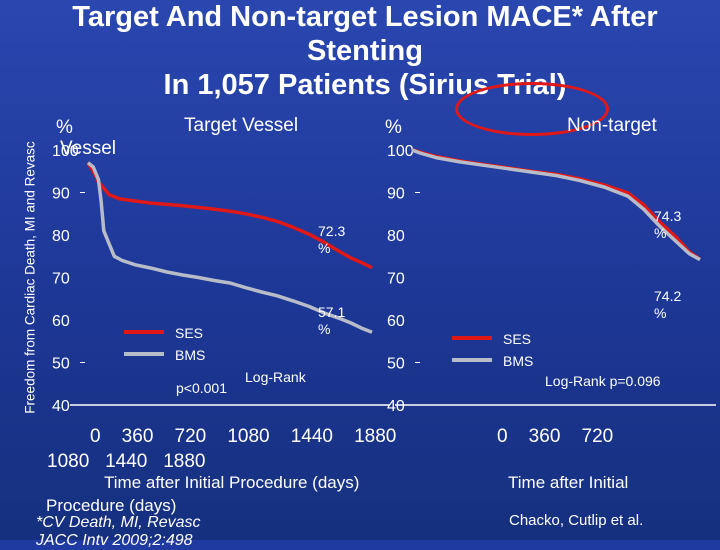  I want to click on highlight-circle, so click(532, 109).